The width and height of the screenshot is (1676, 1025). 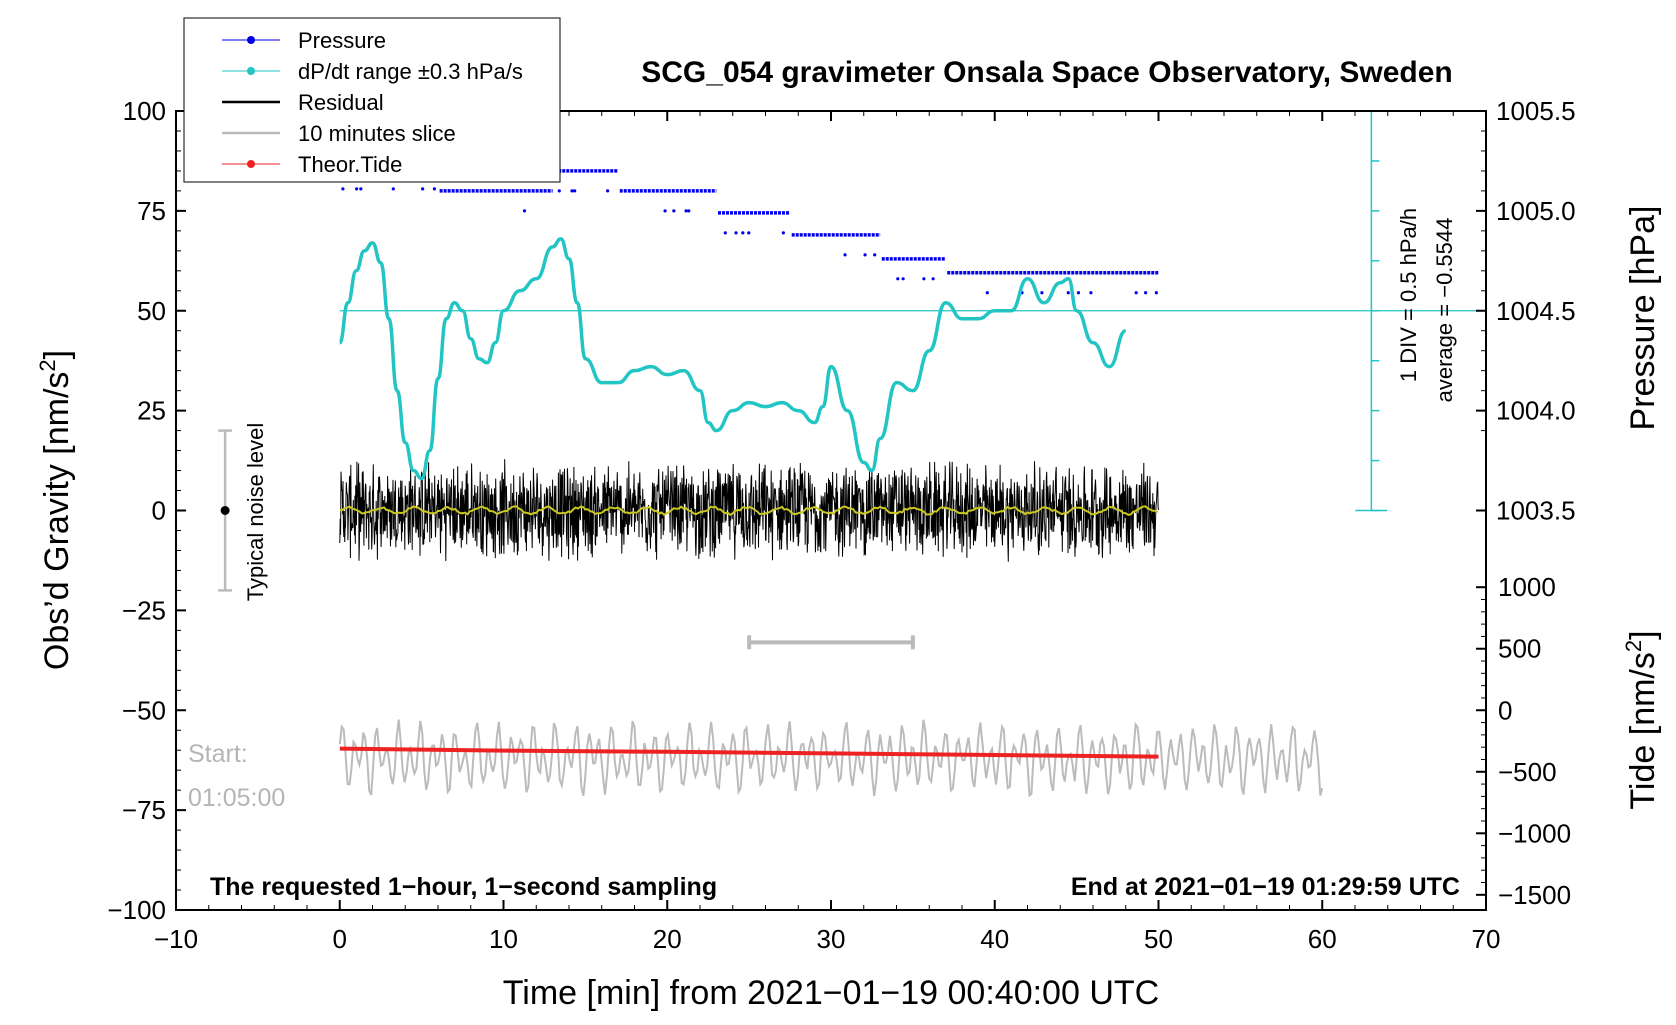 What do you see at coordinates (159, 511) in the screenshot?
I see `y-tick-label: 0` at bounding box center [159, 511].